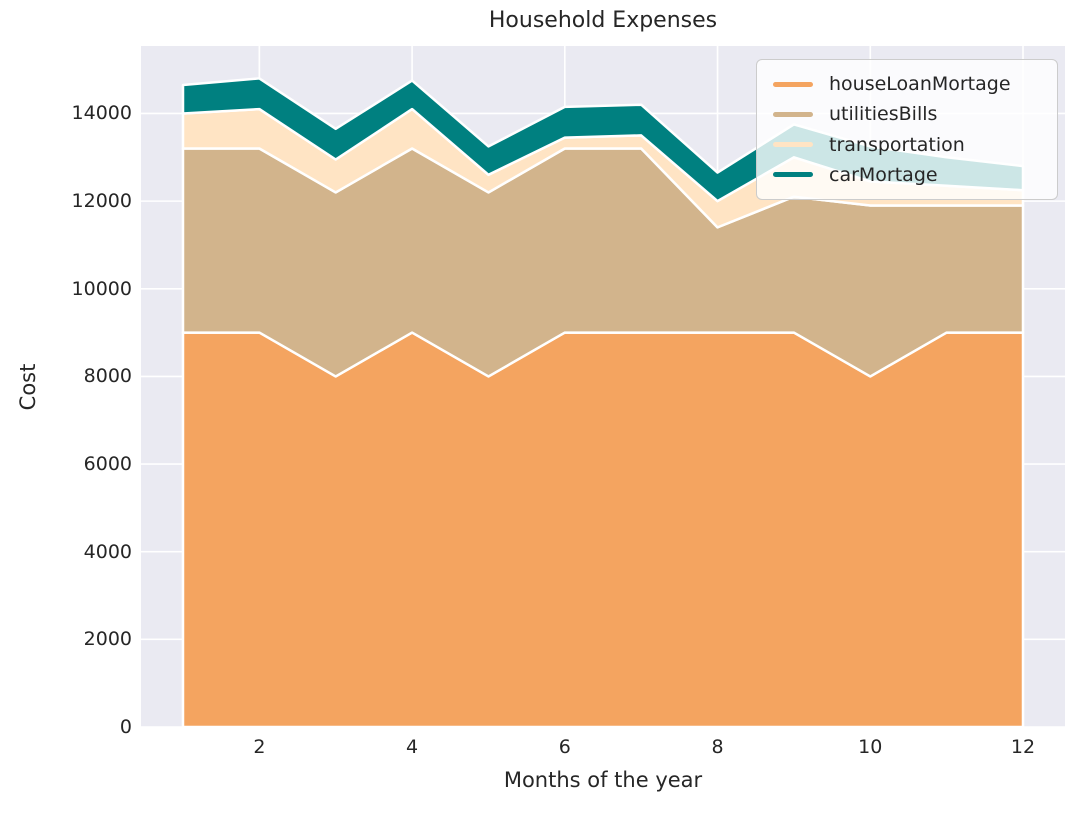 The image size is (1090, 816). Describe the element at coordinates (101, 113) in the screenshot. I see `y-tick-label: 14000` at that location.